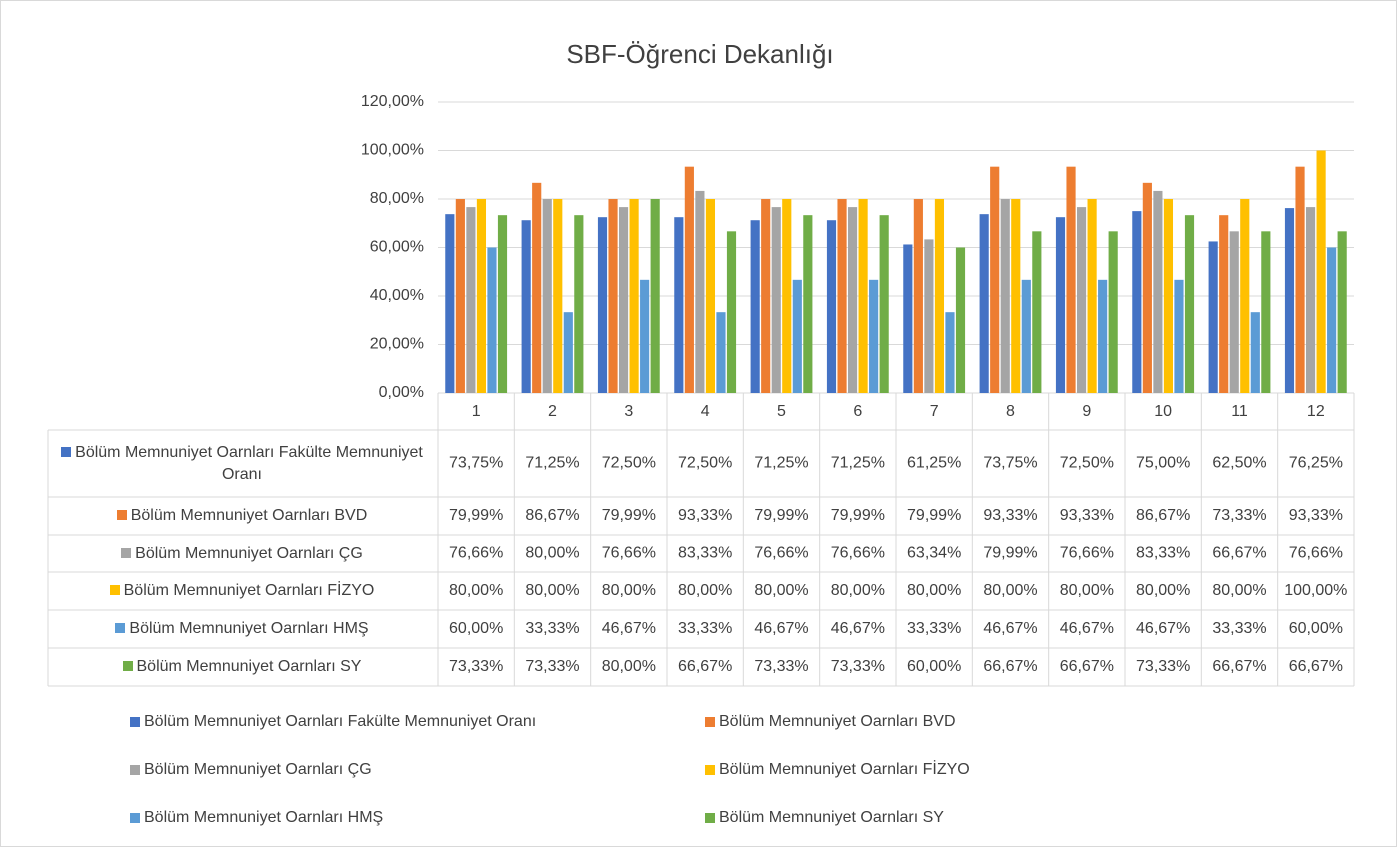  Describe the element at coordinates (1086, 411) in the screenshot. I see `x-tick-label: 9` at that location.